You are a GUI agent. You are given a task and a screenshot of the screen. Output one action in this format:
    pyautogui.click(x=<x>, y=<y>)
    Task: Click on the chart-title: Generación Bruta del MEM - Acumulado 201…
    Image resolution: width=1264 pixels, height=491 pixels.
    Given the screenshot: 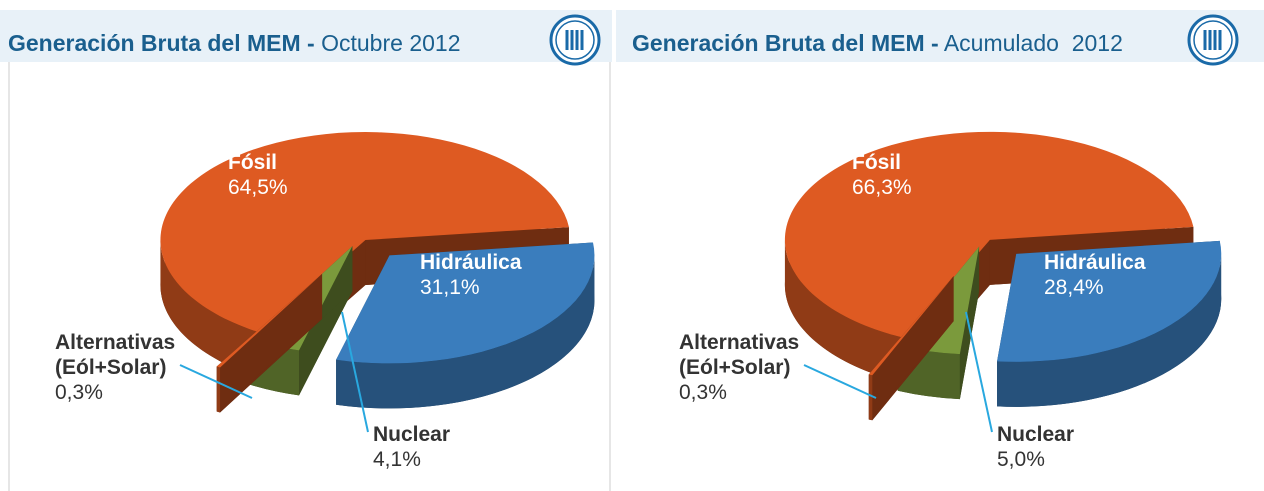 What is the action you would take?
    pyautogui.click(x=877, y=43)
    